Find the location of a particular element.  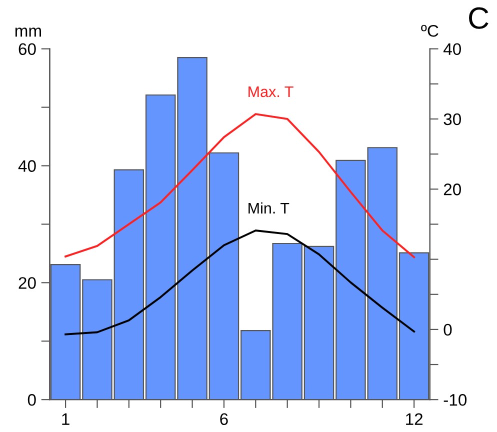

y-tick-label: 40 is located at coordinates (27, 166).